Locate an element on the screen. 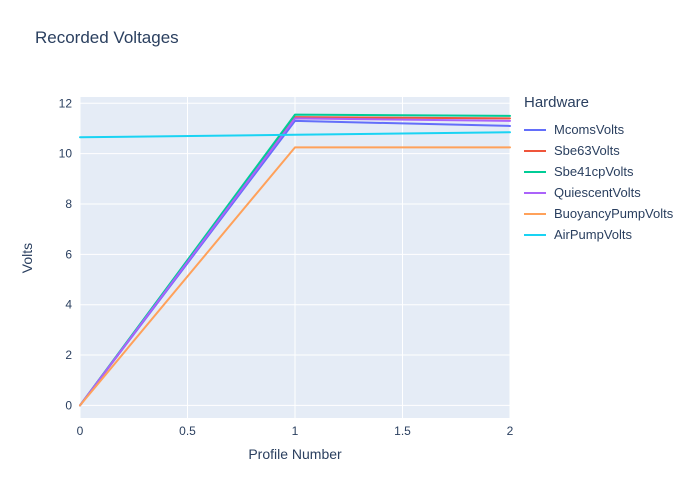 Image resolution: width=700 pixels, height=500 pixels. legend-label: AirPumpVolts is located at coordinates (593, 234).